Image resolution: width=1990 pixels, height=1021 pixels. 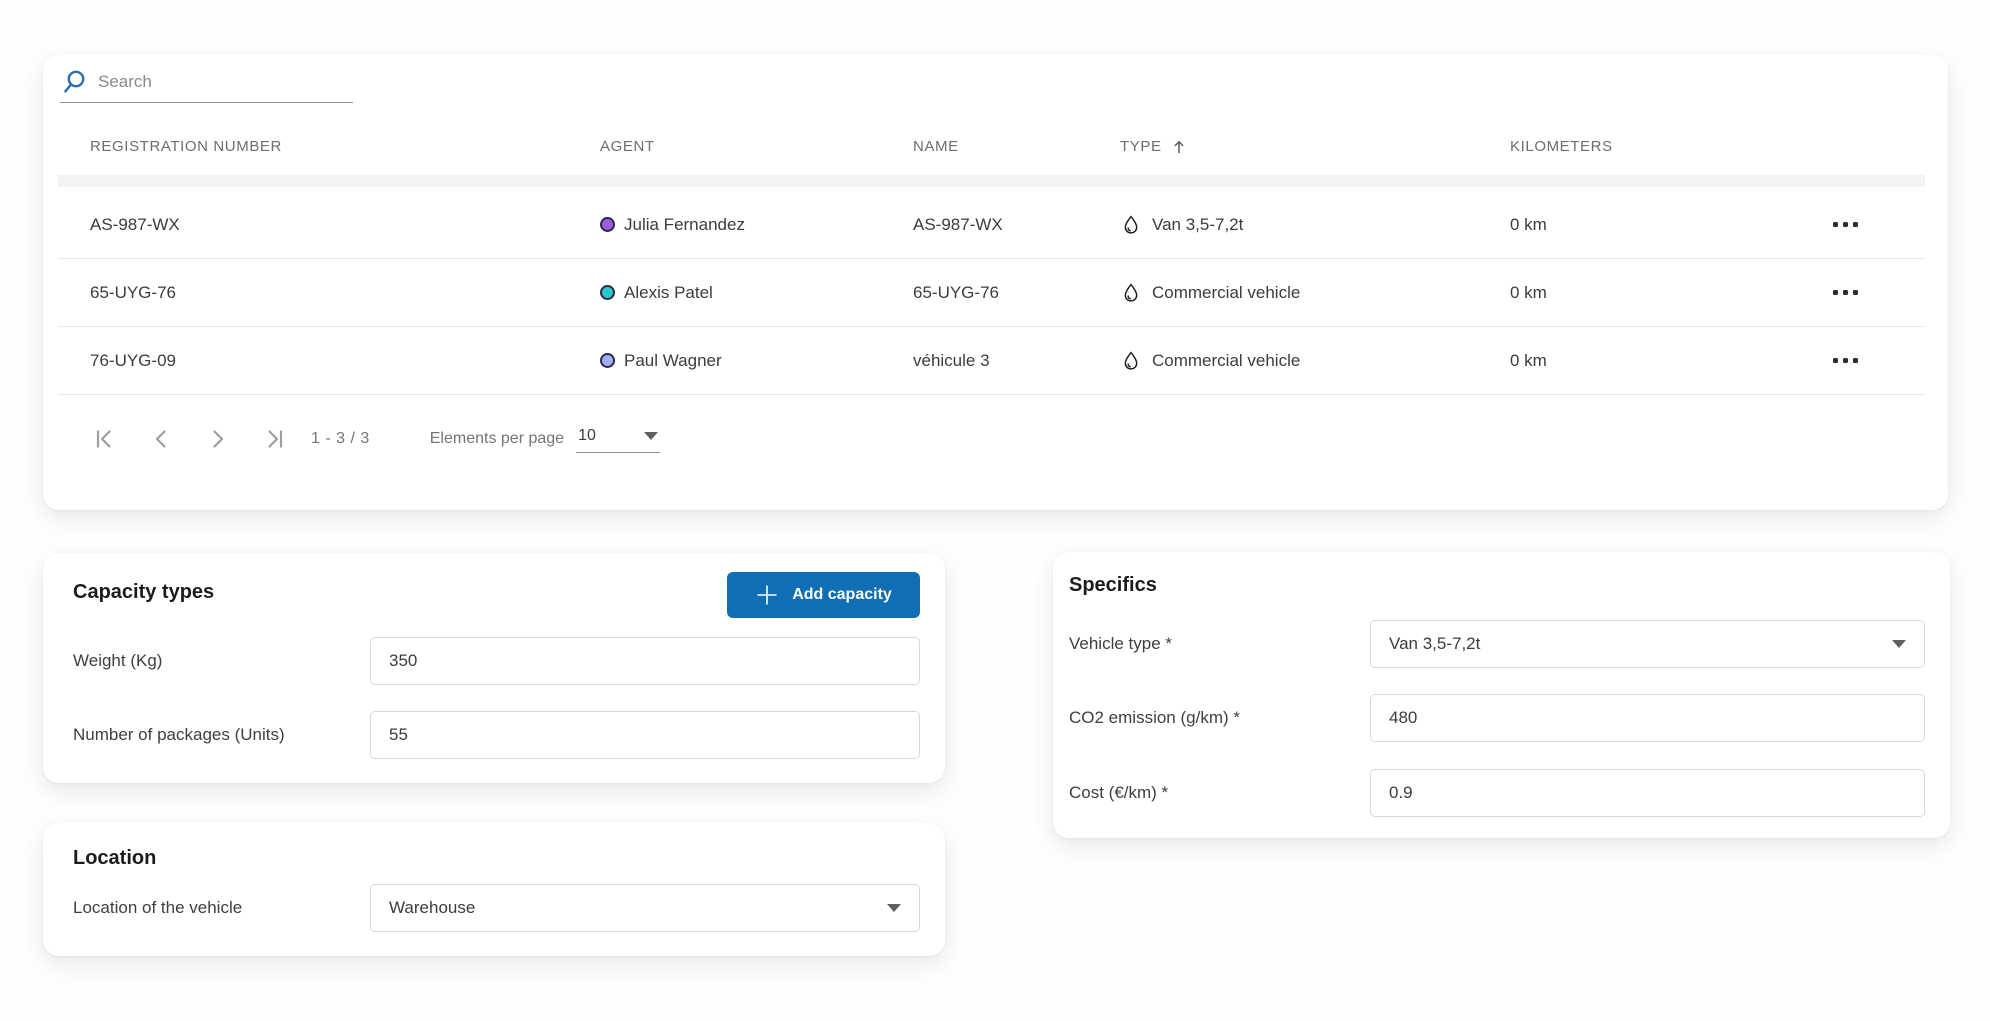 I want to click on specifics-card-title: Specifics, so click(x=1113, y=585).